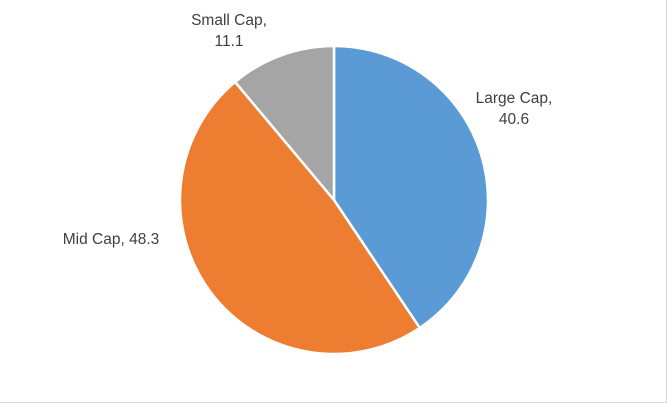  What do you see at coordinates (514, 119) in the screenshot?
I see `data-label-line: 40.6` at bounding box center [514, 119].